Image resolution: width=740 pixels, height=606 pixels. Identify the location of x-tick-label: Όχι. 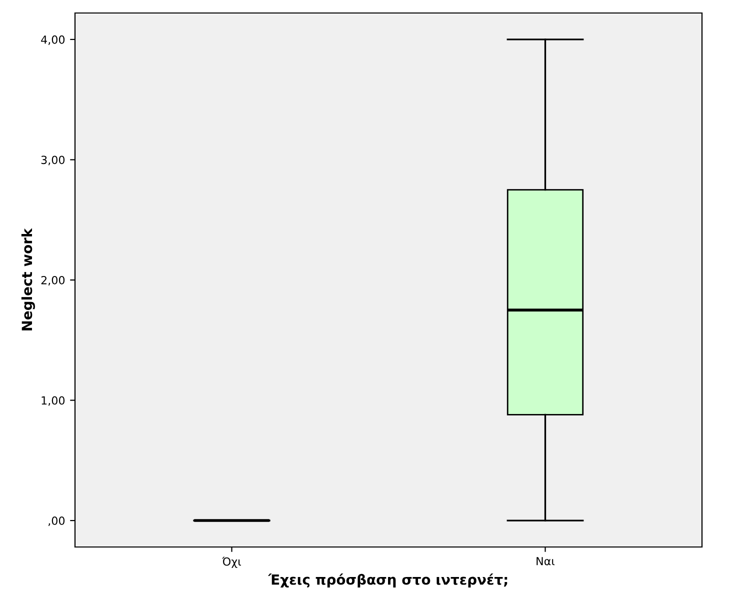
(231, 562).